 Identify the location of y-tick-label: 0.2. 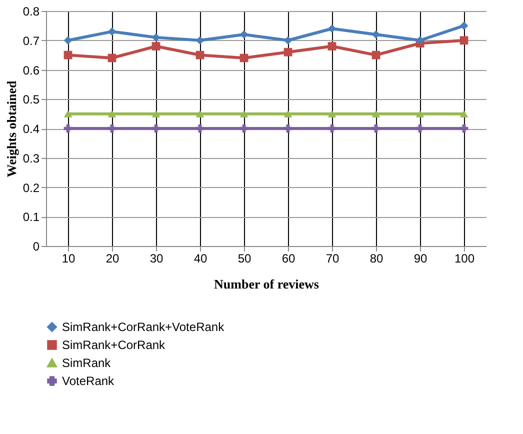
(31, 187).